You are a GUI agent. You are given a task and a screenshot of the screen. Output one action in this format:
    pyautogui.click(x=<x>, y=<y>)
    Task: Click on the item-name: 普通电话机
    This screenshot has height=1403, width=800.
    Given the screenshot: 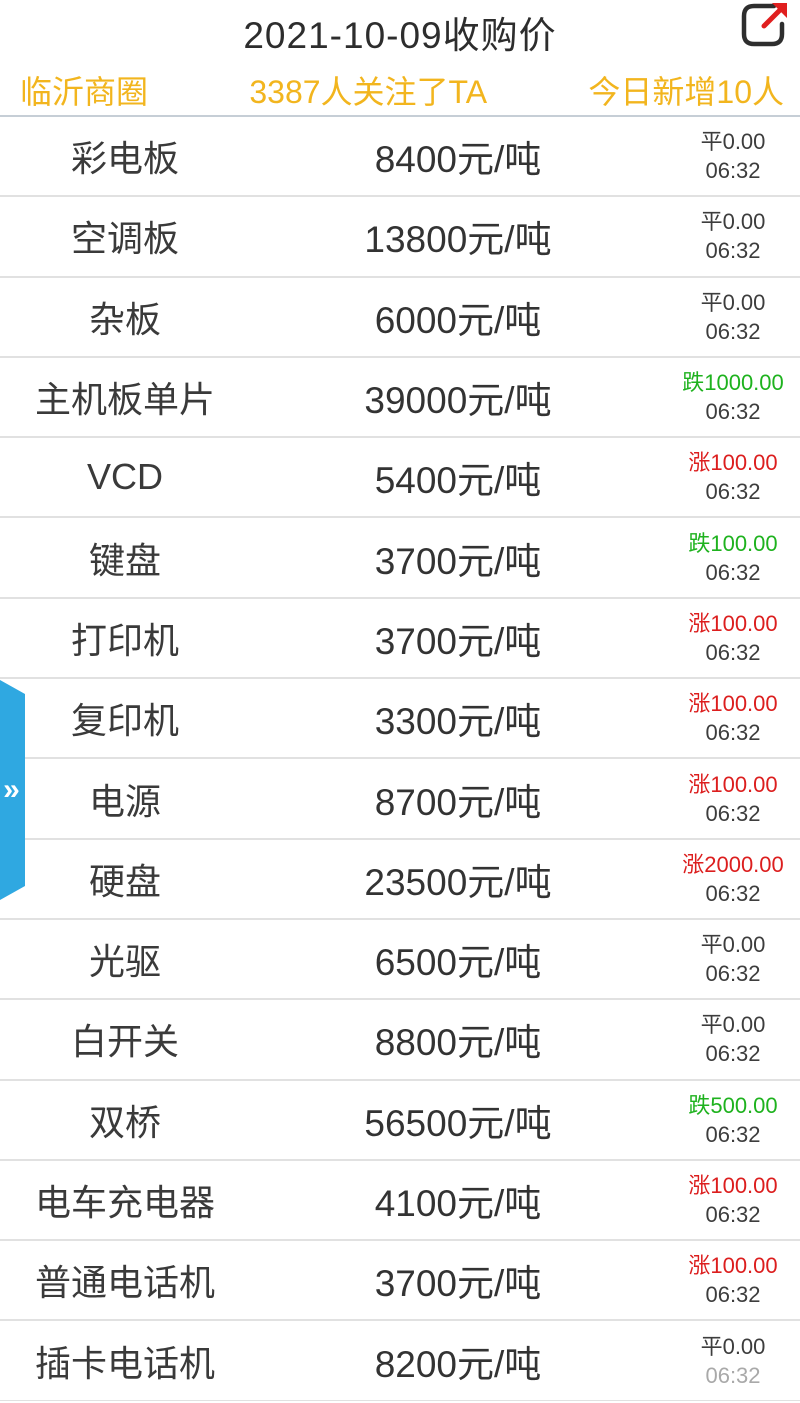 What is the action you would take?
    pyautogui.click(x=124, y=1283)
    